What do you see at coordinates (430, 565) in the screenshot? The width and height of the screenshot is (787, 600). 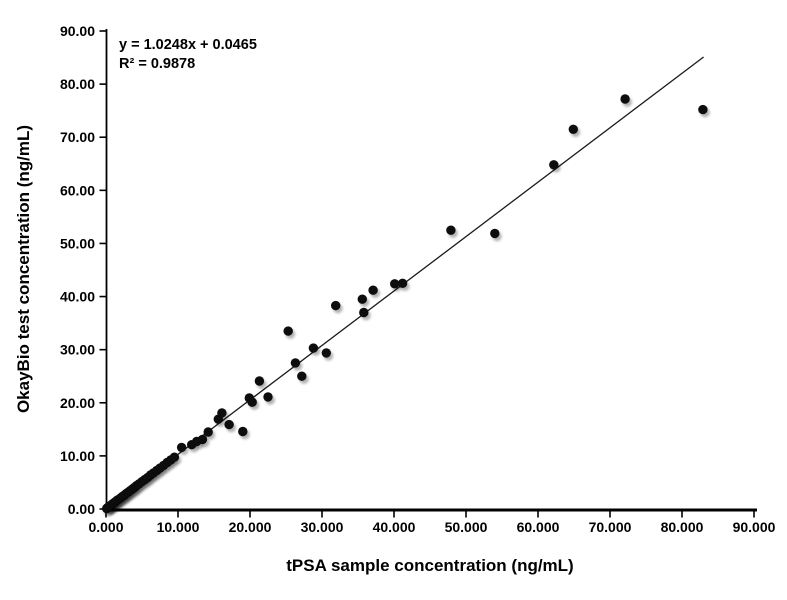 I see `x-axis-title: tPSA sample concentration (ng/mL)` at bounding box center [430, 565].